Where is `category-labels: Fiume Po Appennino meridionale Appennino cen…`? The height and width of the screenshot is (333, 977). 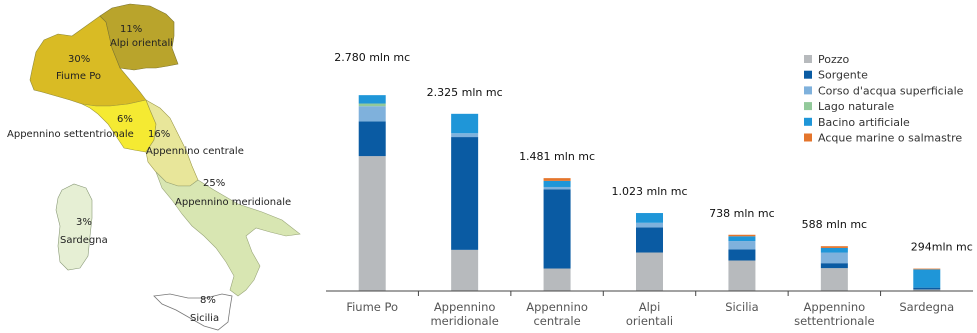 category-labels: Fiume Po Appennino meridionale Appennino cen… is located at coordinates (650, 314).